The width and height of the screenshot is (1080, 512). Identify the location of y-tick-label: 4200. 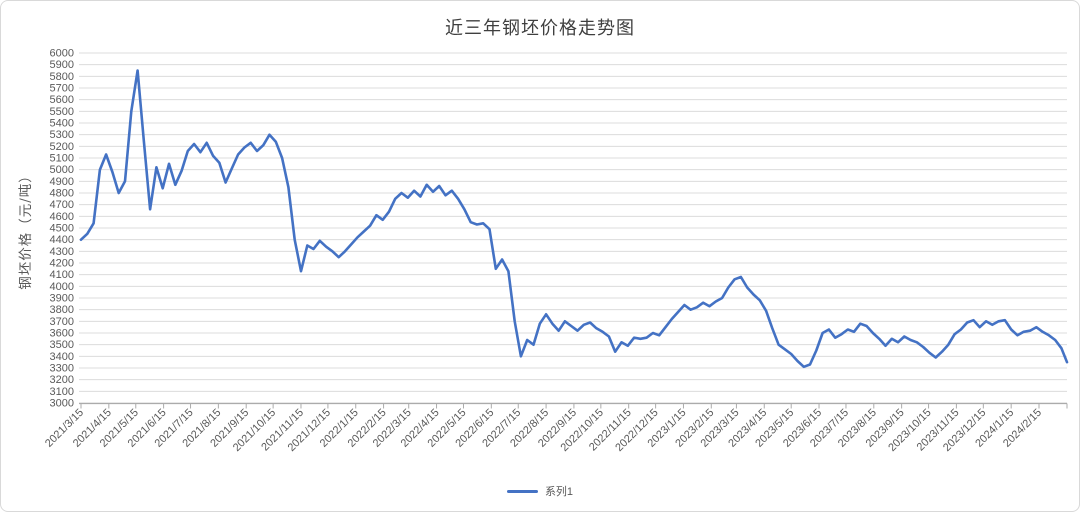
(62, 264).